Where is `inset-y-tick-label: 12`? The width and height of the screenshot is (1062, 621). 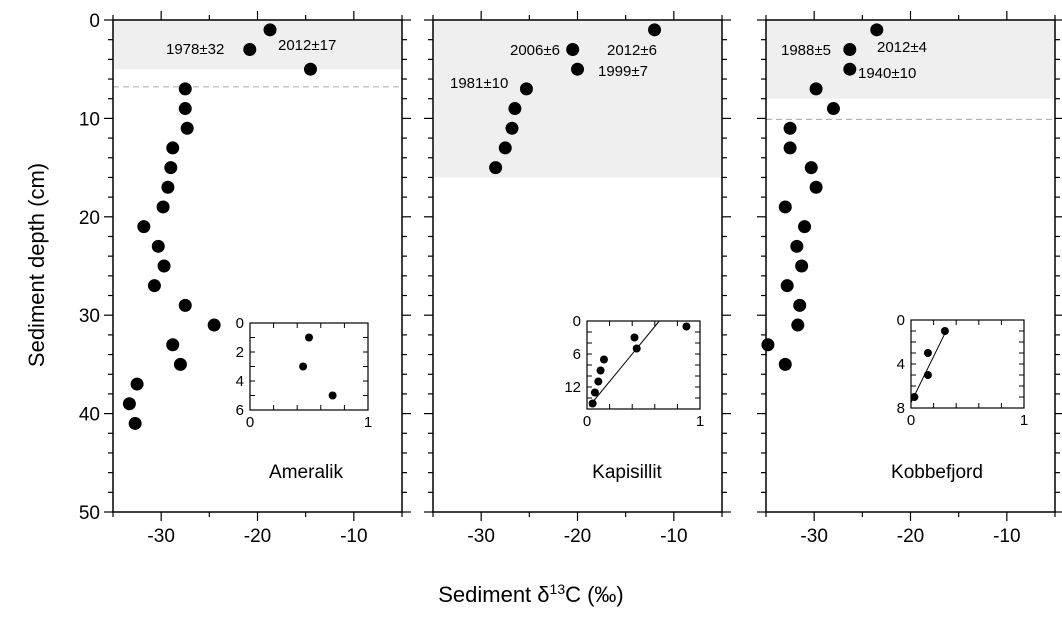
inset-y-tick-label: 12 is located at coordinates (572, 387).